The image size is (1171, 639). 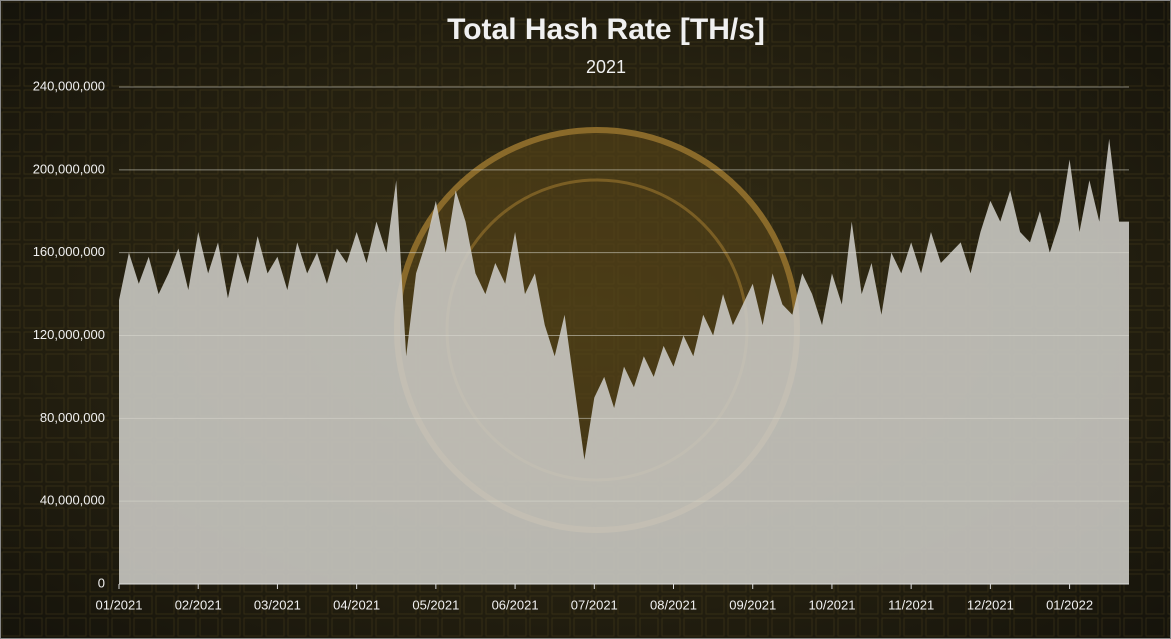 What do you see at coordinates (606, 29) in the screenshot?
I see `chart-title: Total Hash Rate [TH/s]` at bounding box center [606, 29].